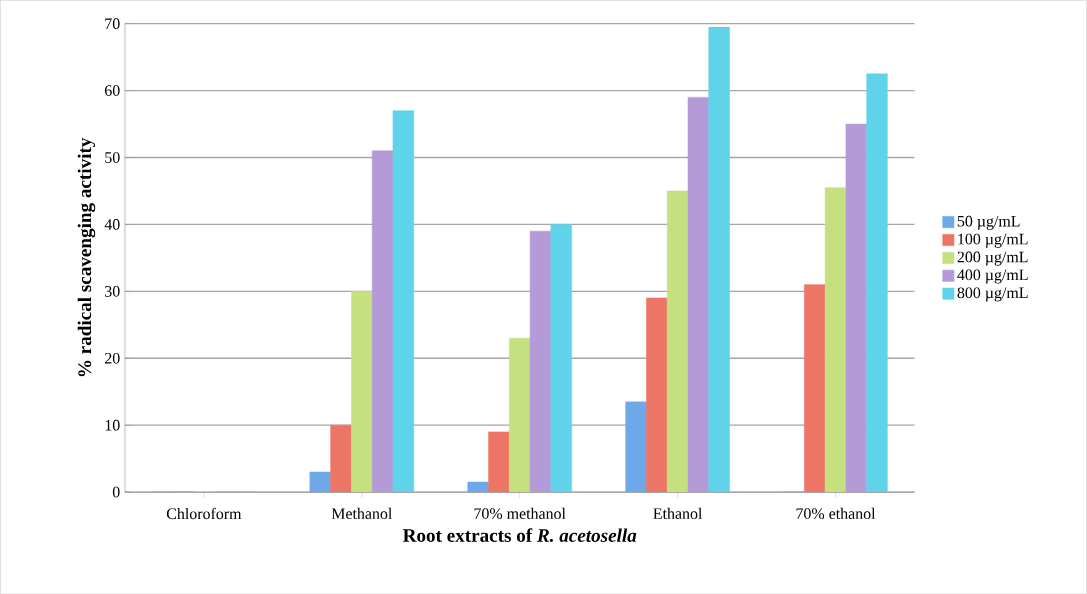 This screenshot has height=594, width=1087. I want to click on x-tick-label: 70% ethanol, so click(836, 513).